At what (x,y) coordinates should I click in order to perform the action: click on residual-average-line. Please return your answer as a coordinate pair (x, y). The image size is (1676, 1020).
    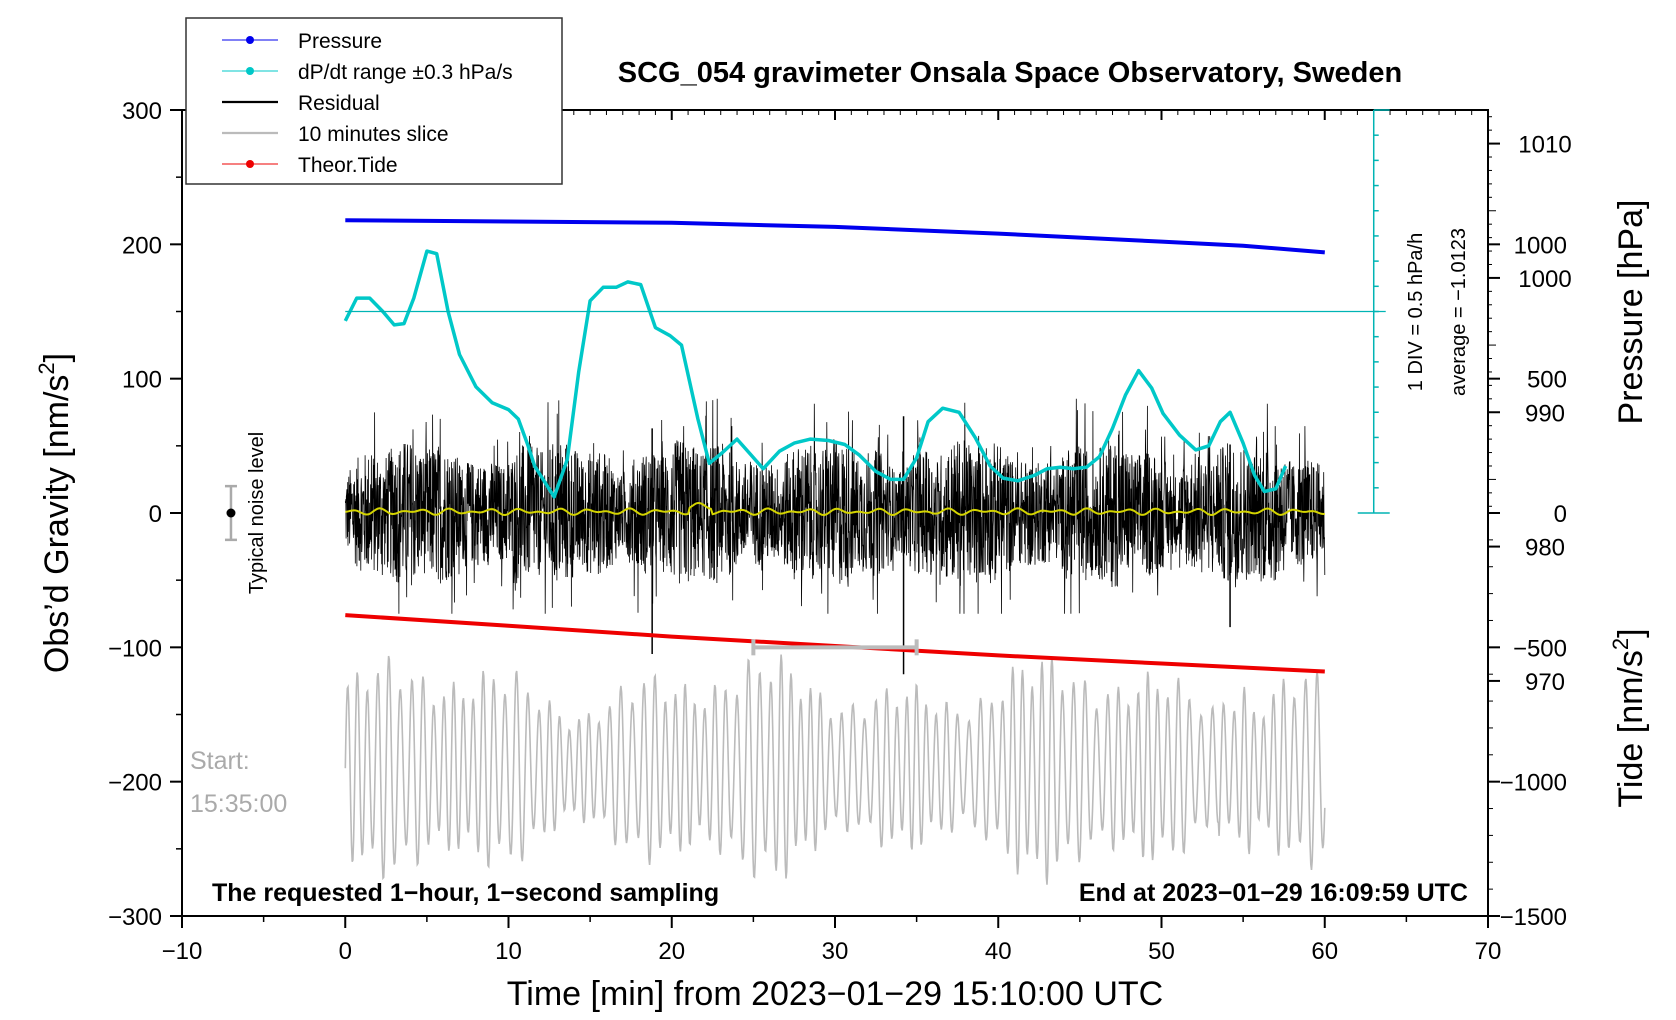
    Looking at the image, I should click on (835, 509).